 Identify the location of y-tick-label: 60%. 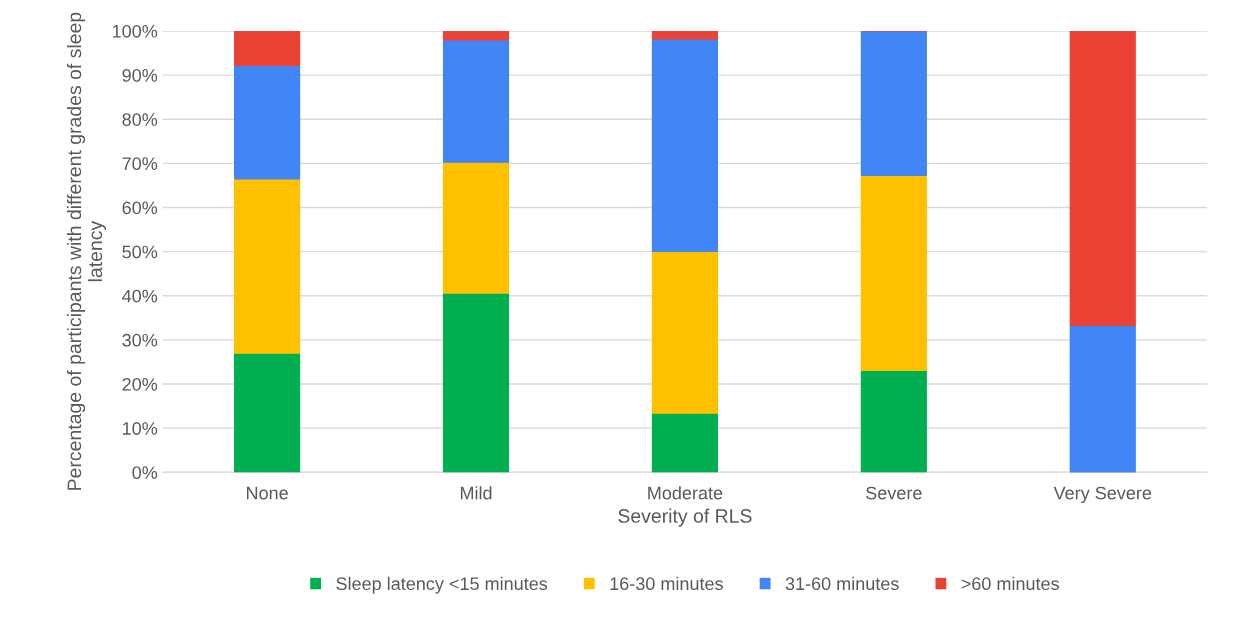
(140, 208).